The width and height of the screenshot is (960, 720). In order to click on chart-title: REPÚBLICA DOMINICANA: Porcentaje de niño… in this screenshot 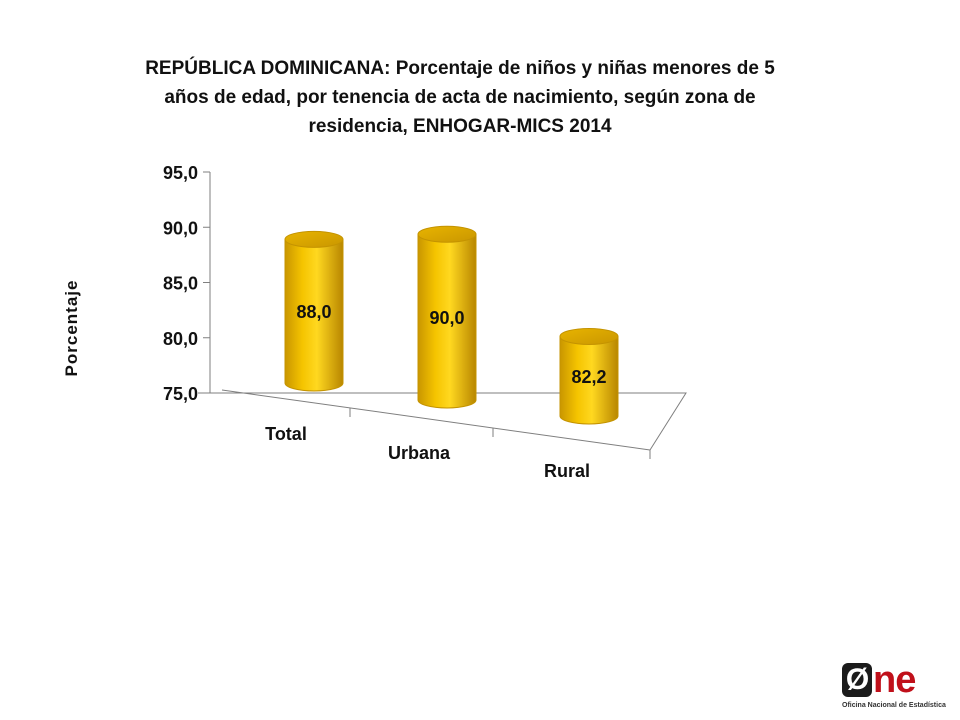, I will do `click(460, 97)`.